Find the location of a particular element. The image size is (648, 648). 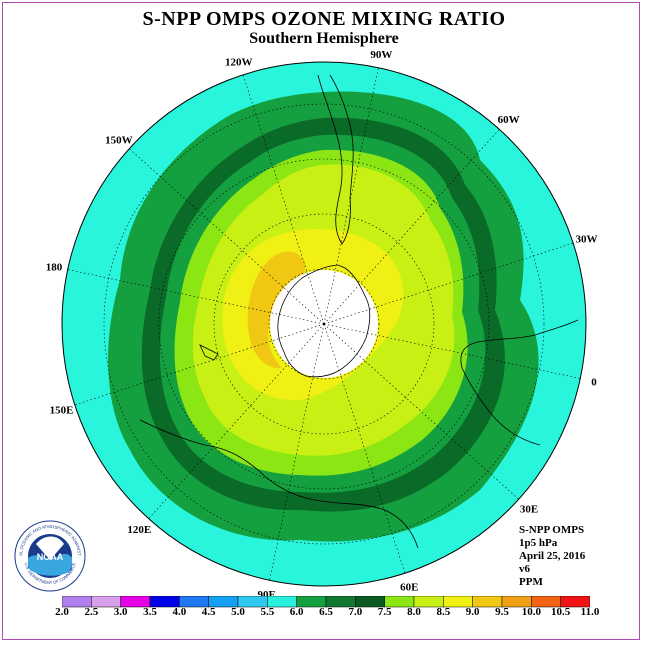

info-block: S-NPP OMPS 1p5 hPa April 25, 2016 v6 PPM is located at coordinates (552, 556).